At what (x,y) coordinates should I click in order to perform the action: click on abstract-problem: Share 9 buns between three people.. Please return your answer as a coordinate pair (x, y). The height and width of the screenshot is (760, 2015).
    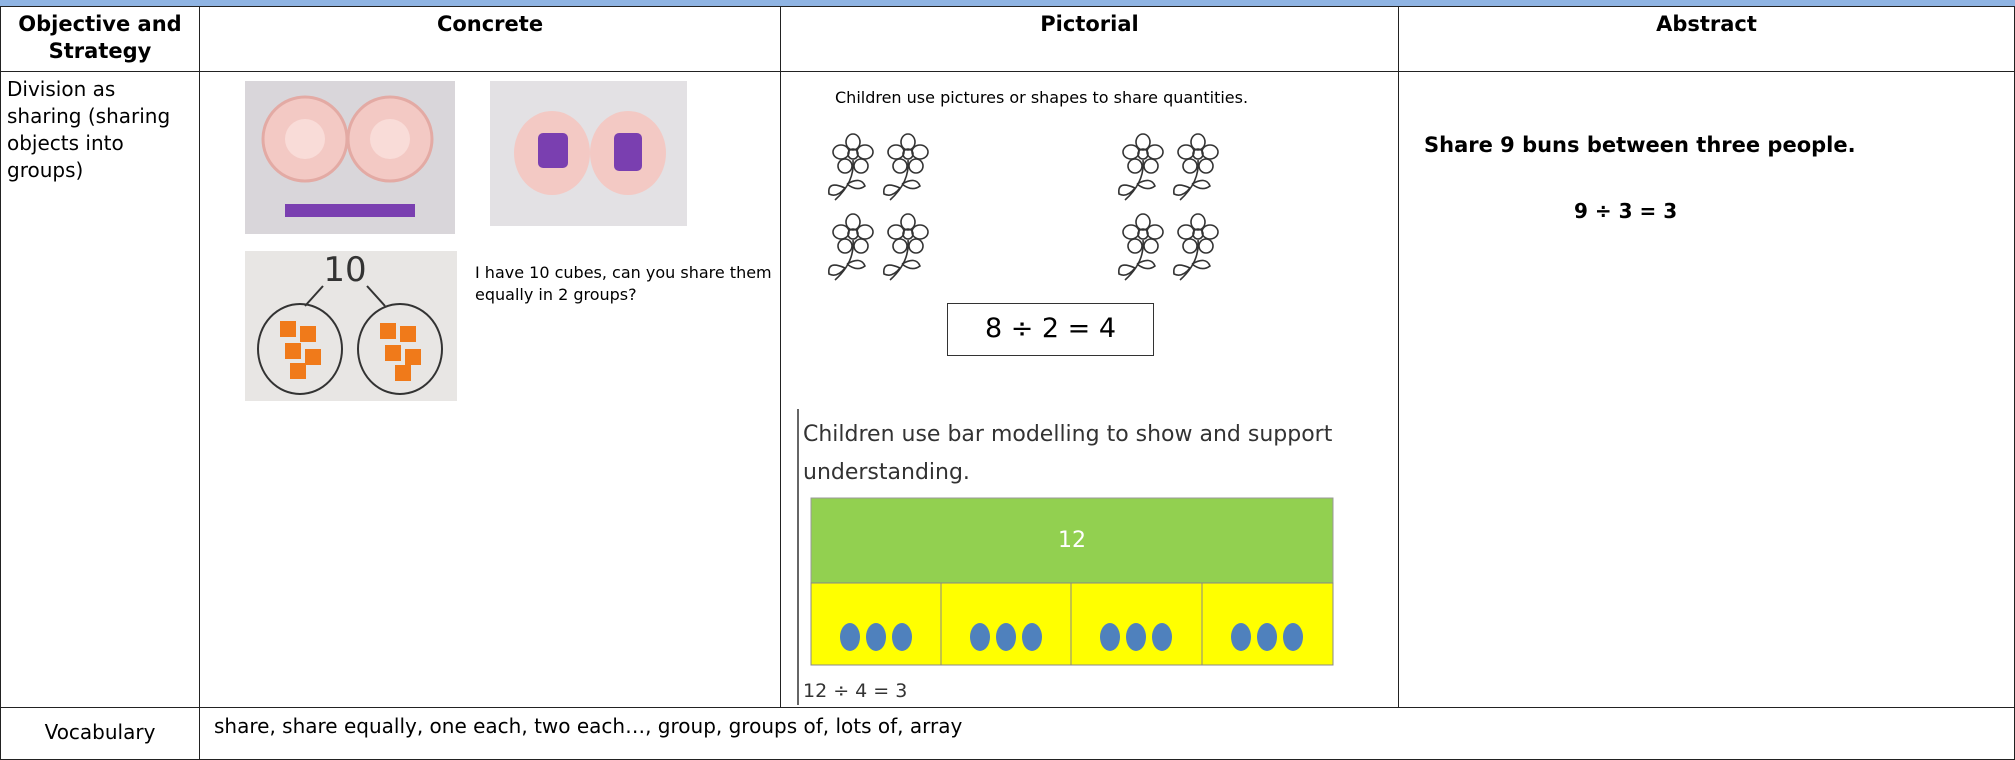
    Looking at the image, I should click on (1640, 145).